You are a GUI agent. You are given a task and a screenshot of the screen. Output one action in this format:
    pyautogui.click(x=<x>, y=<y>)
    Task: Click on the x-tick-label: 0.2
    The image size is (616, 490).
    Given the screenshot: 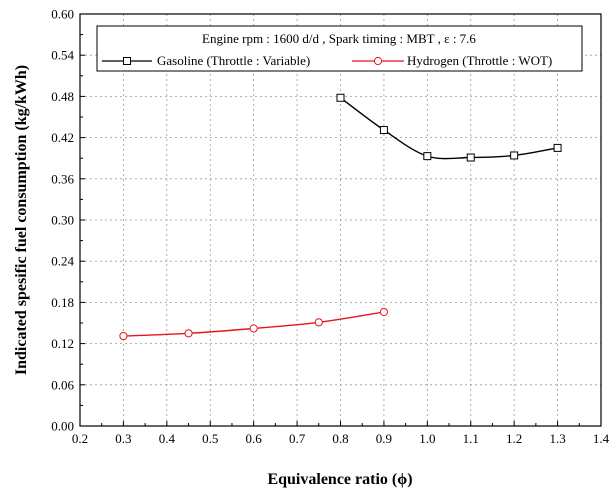 What is the action you would take?
    pyautogui.click(x=80, y=438)
    